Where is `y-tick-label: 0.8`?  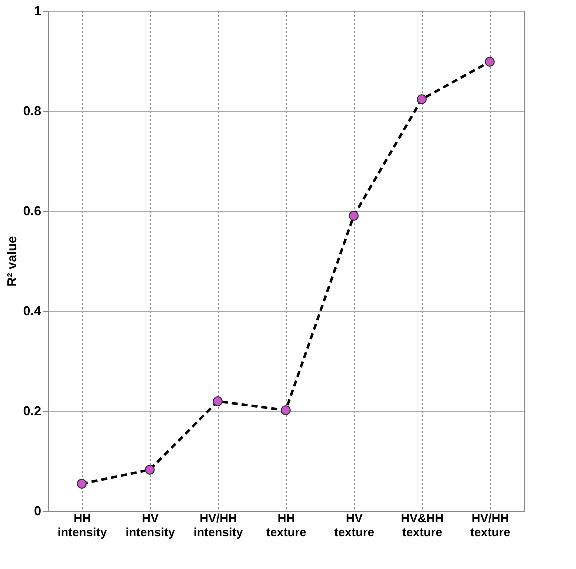
y-tick-label: 0.8 is located at coordinates (32, 111).